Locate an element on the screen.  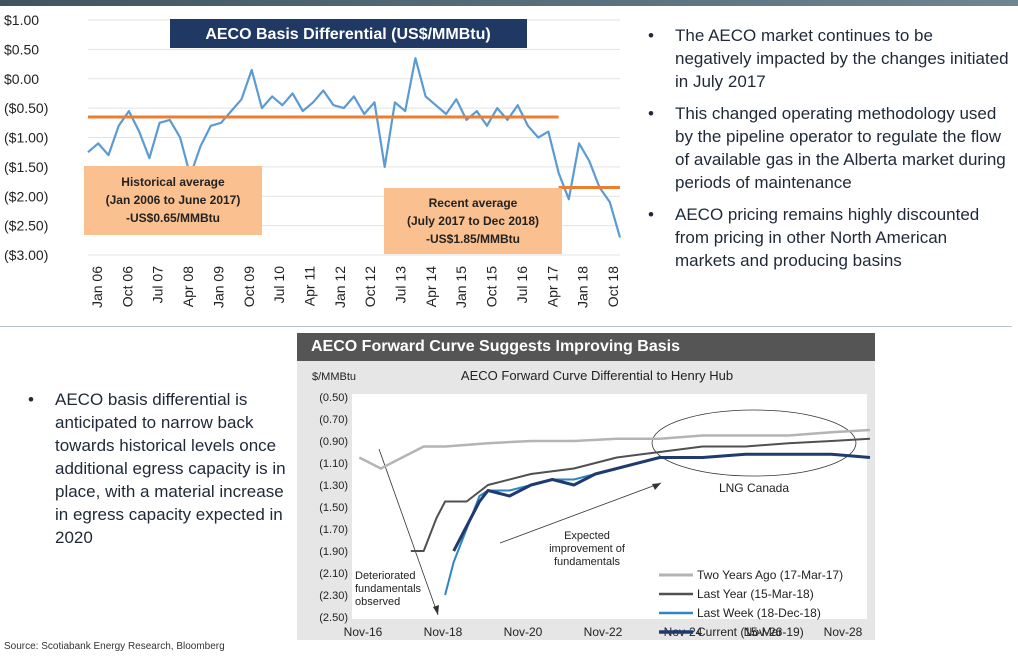
x-tick-label: Nov-16 is located at coordinates (363, 632).